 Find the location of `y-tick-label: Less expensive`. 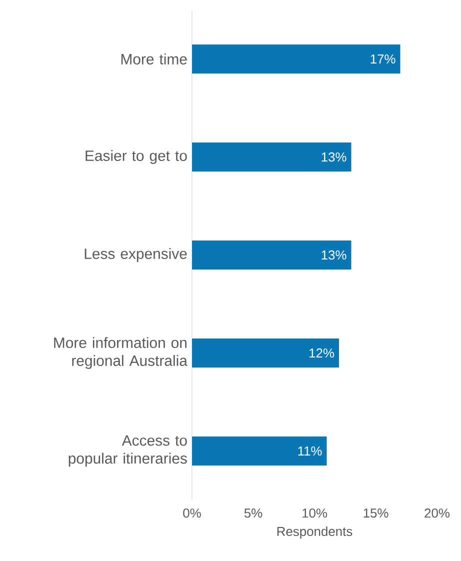

y-tick-label: Less expensive is located at coordinates (135, 255).